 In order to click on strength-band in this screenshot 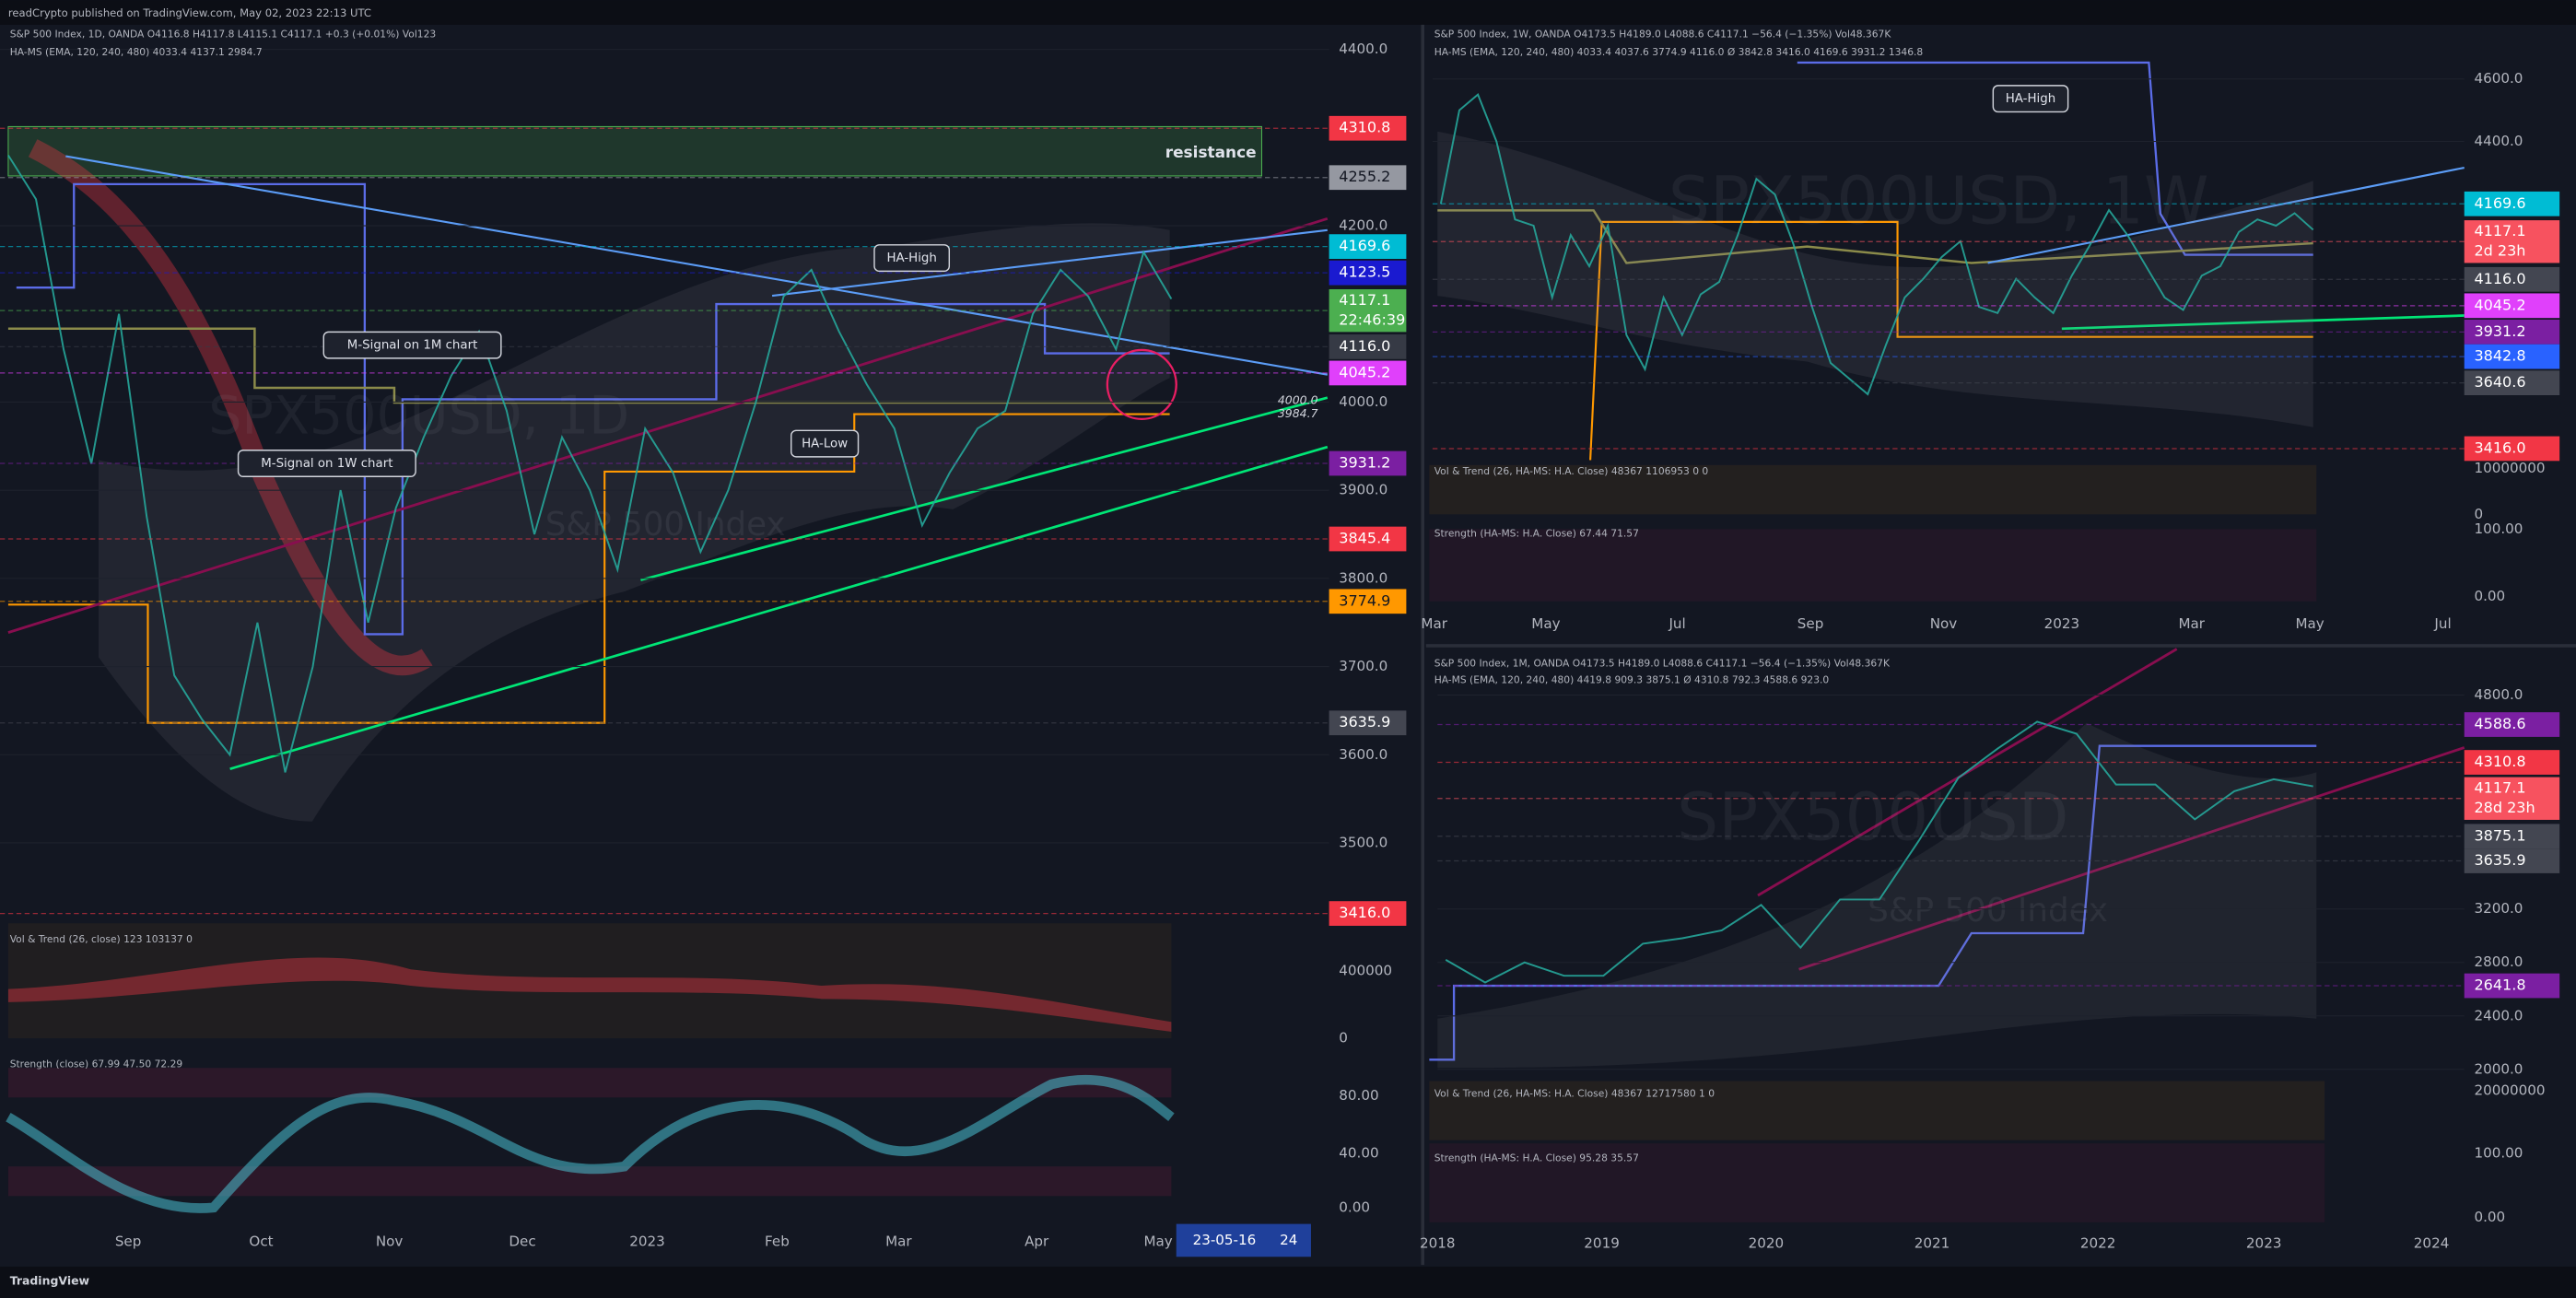, I will do `click(589, 1083)`.